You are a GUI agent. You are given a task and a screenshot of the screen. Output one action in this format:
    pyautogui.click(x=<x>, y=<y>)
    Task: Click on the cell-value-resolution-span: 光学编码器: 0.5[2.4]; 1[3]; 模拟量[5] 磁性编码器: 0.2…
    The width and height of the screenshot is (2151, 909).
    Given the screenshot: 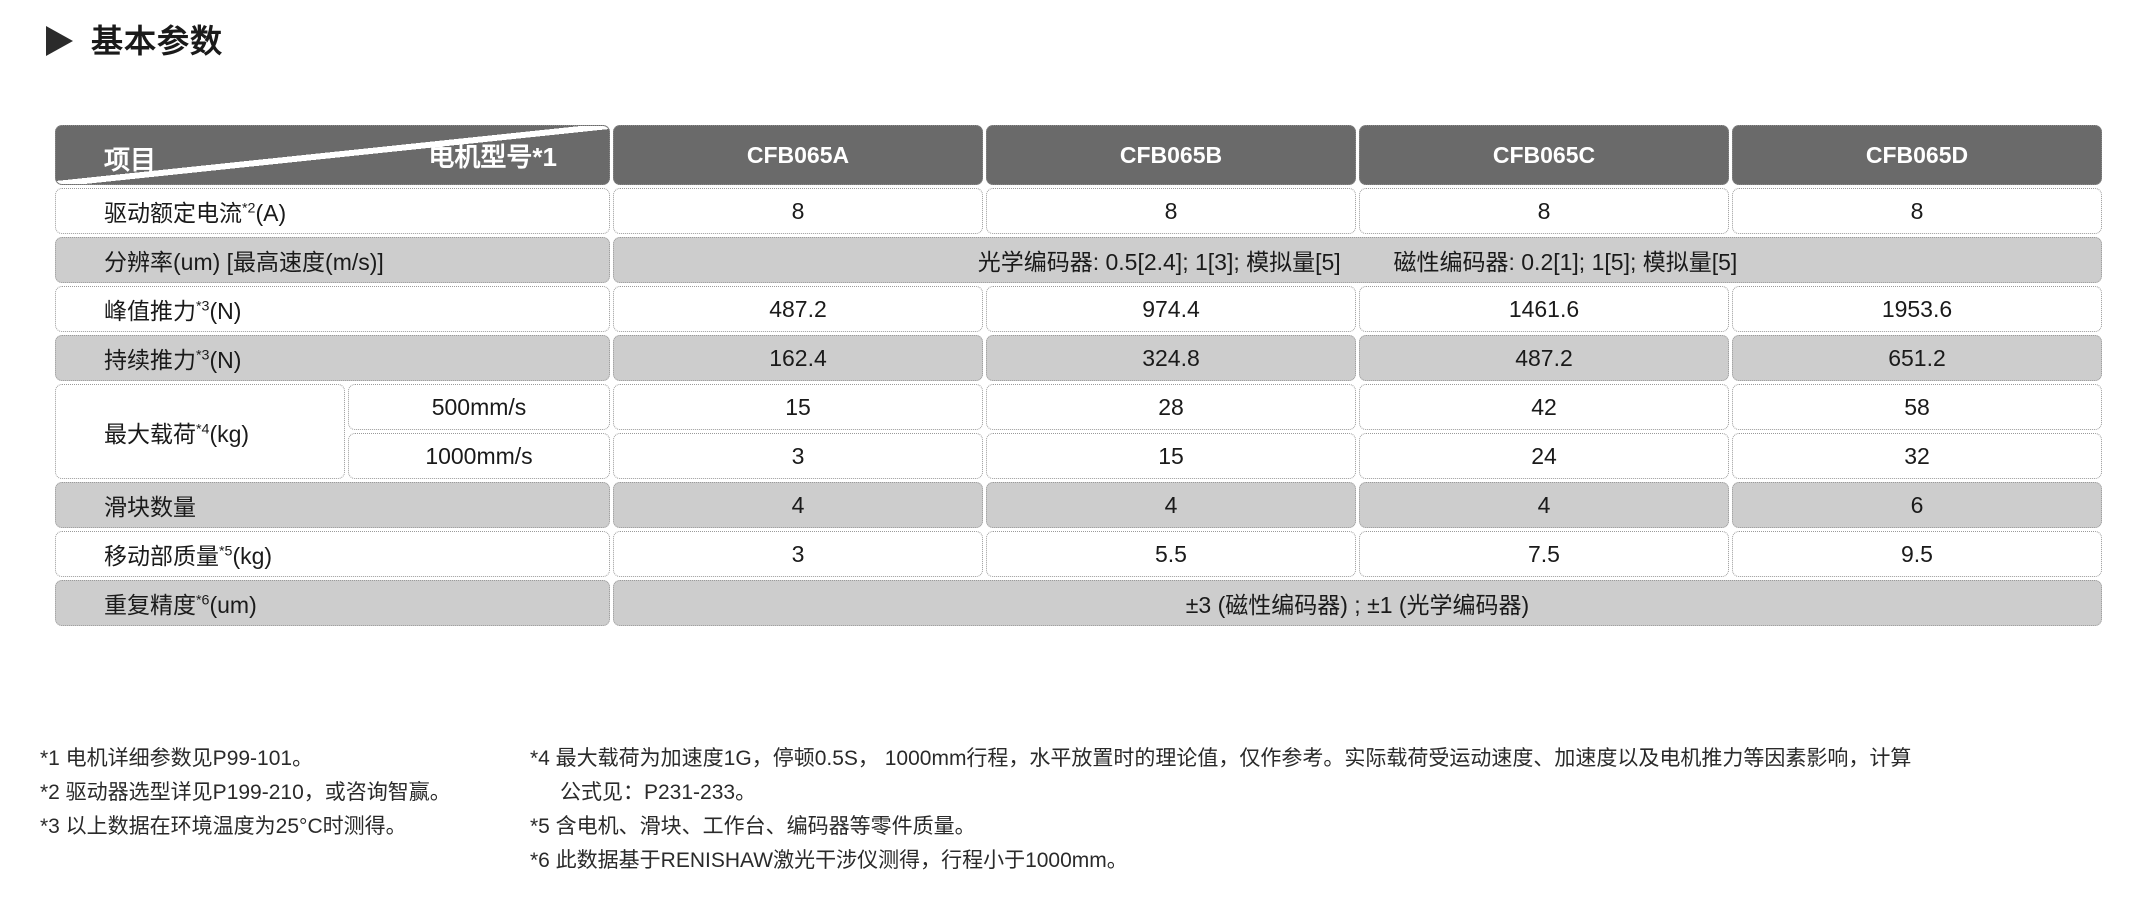 What is the action you would take?
    pyautogui.click(x=1357, y=260)
    